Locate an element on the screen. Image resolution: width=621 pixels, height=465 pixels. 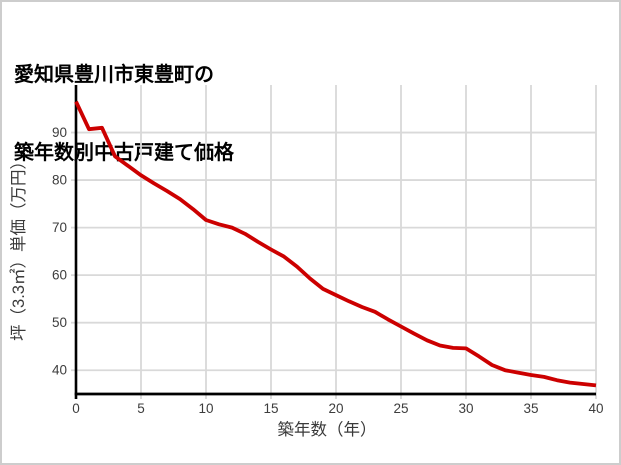
y-tick-label-70: 70 is located at coordinates (59, 227).